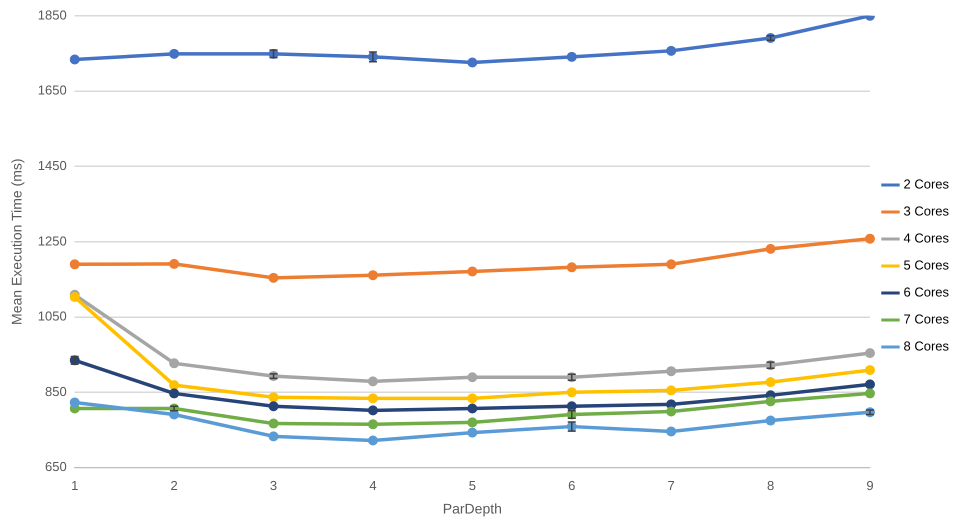 The height and width of the screenshot is (527, 969). Describe the element at coordinates (274, 485) in the screenshot. I see `x-tick-label: 3` at that location.